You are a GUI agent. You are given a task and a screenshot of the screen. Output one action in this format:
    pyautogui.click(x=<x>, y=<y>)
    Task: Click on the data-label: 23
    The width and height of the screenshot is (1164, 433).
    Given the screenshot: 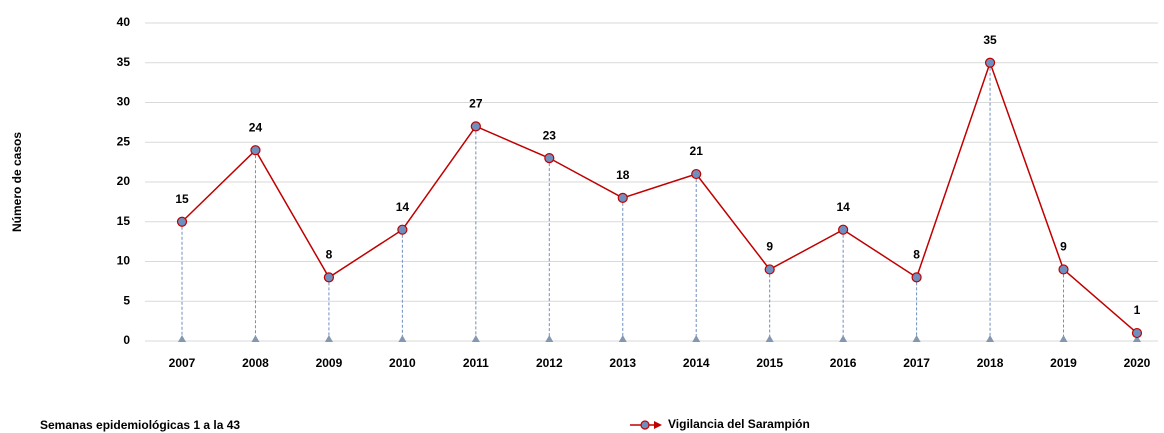 What is the action you would take?
    pyautogui.click(x=550, y=135)
    